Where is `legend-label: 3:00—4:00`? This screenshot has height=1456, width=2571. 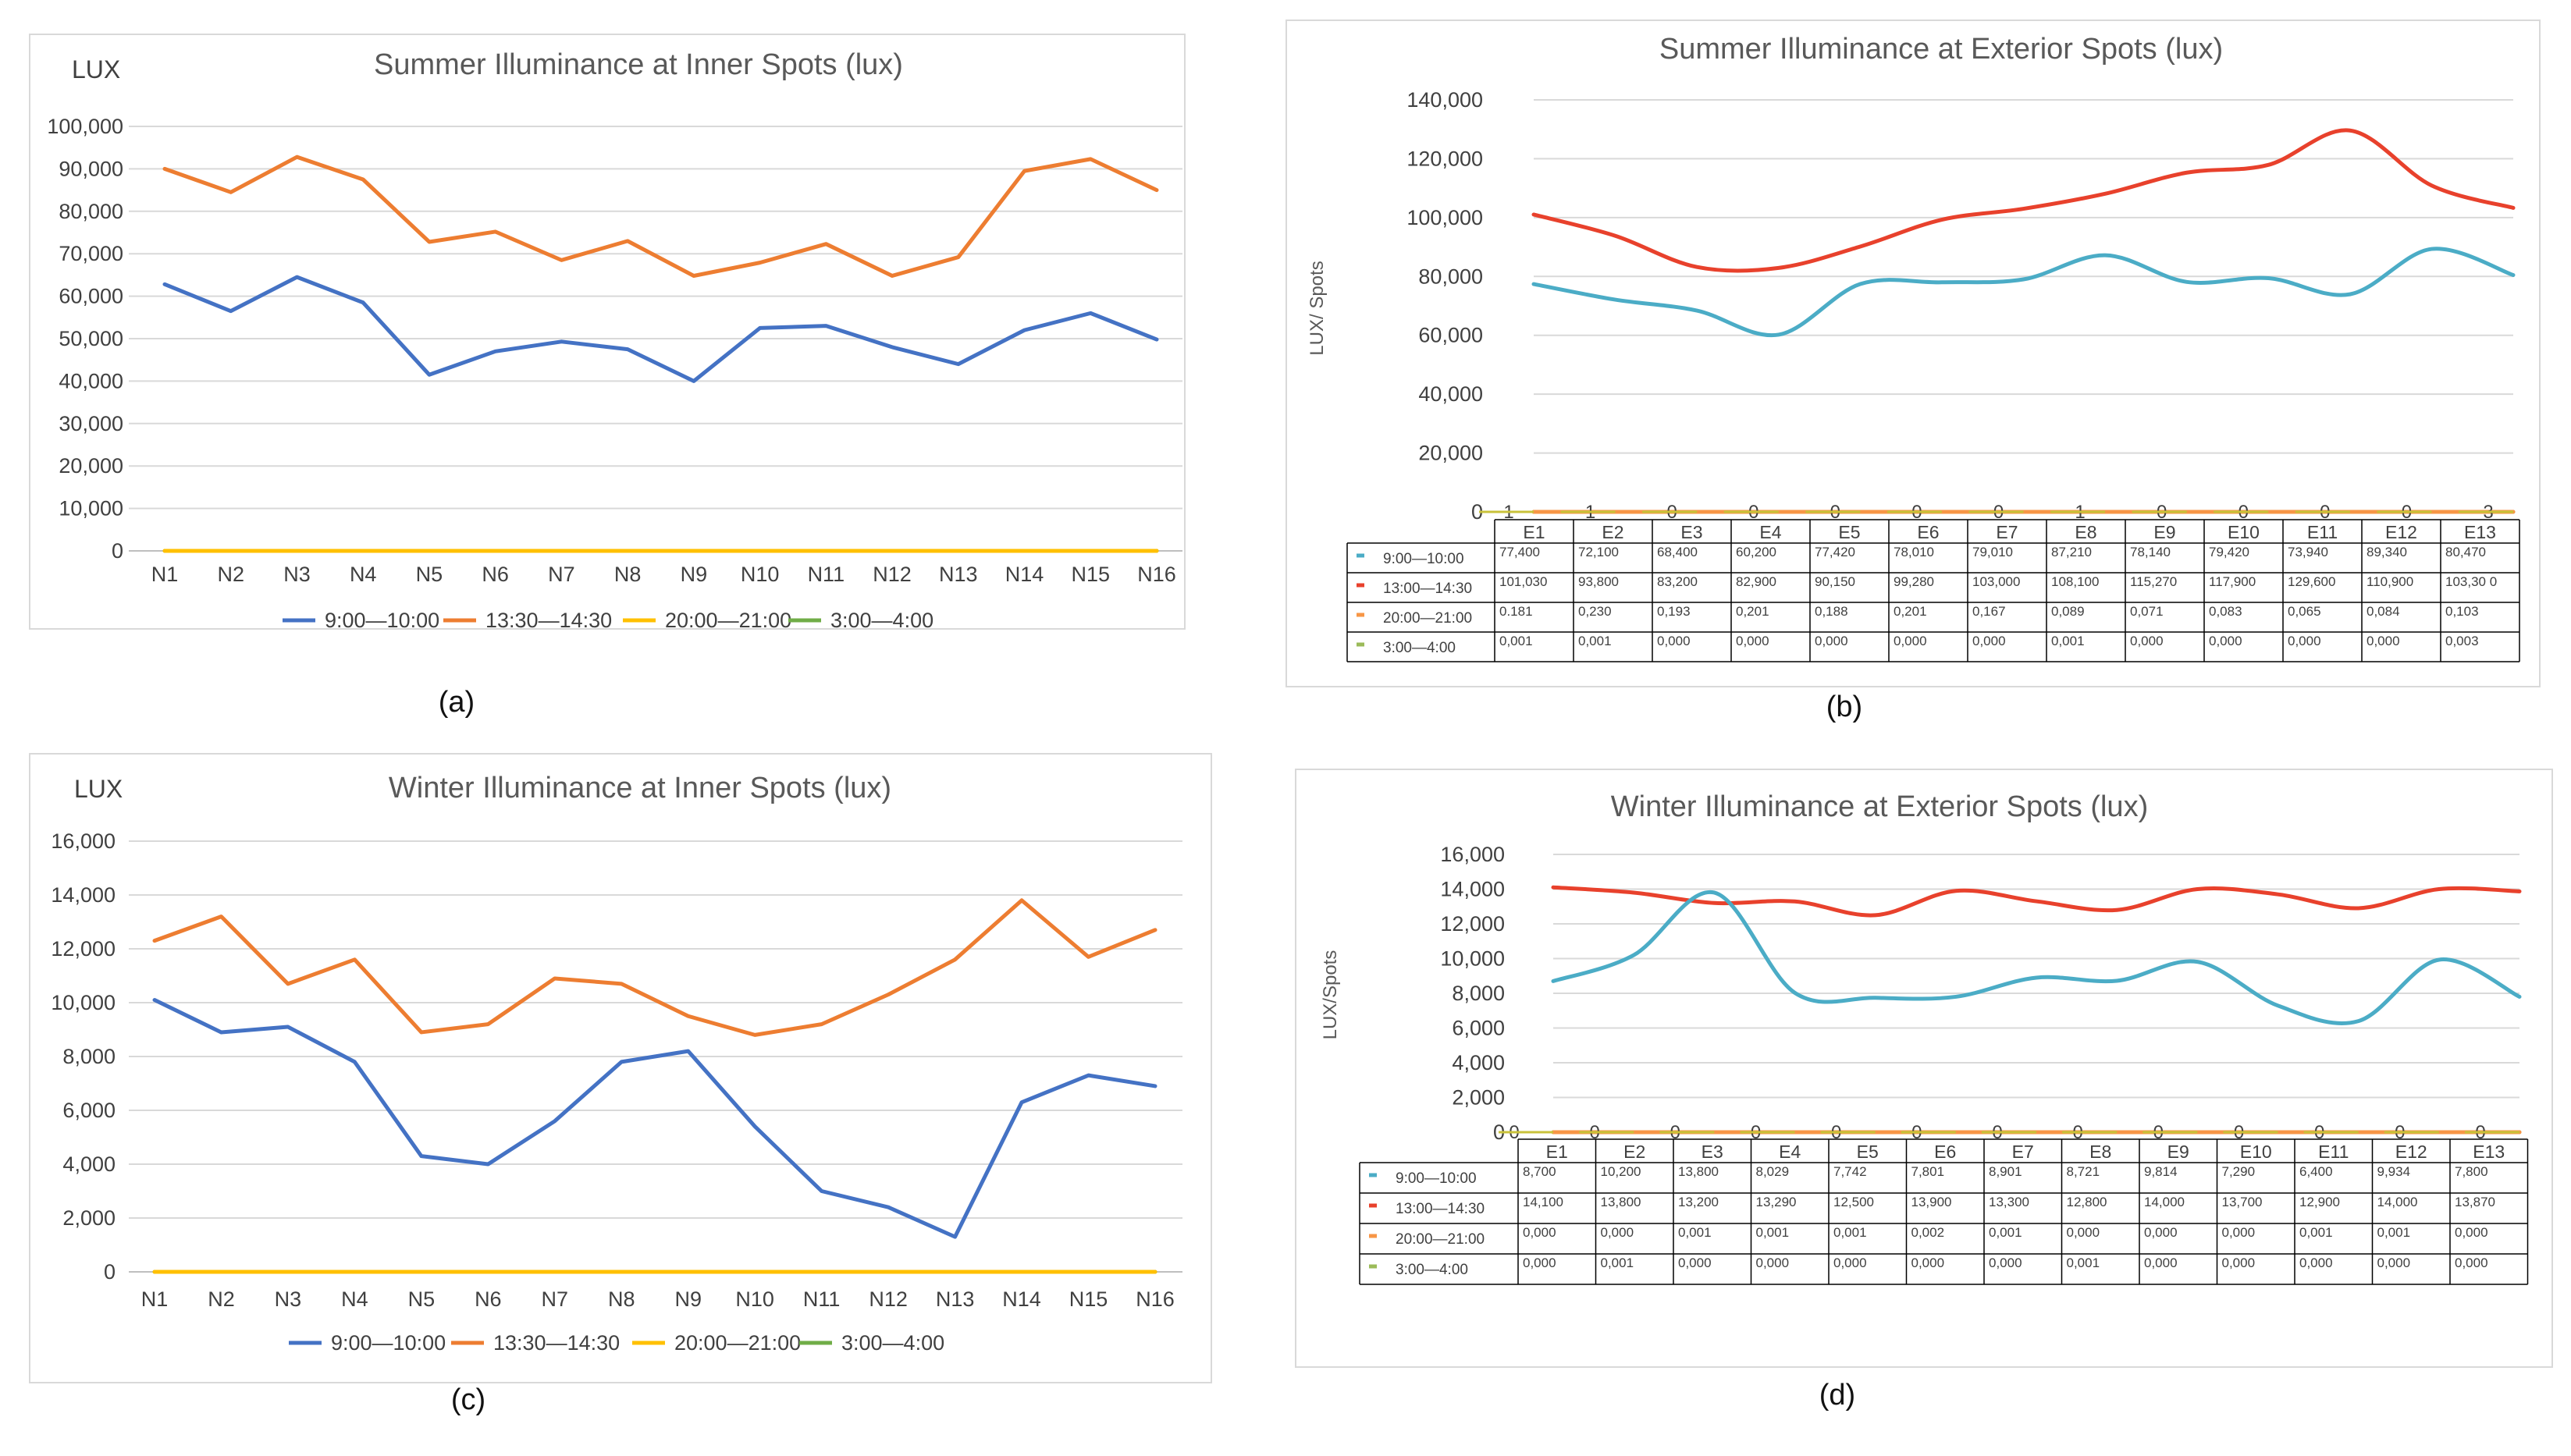 legend-label: 3:00—4:00 is located at coordinates (881, 621).